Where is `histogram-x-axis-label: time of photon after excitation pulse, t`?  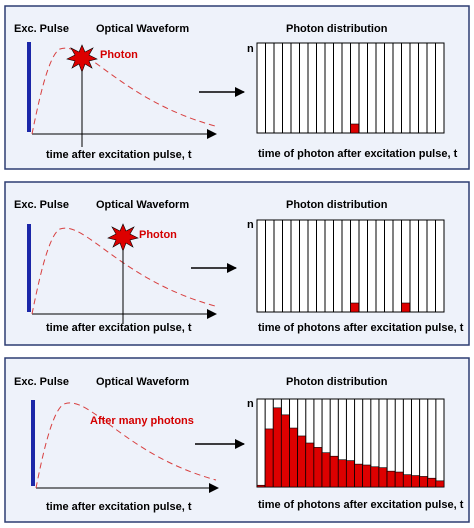
histogram-x-axis-label: time of photon after excitation pulse, t is located at coordinates (358, 154).